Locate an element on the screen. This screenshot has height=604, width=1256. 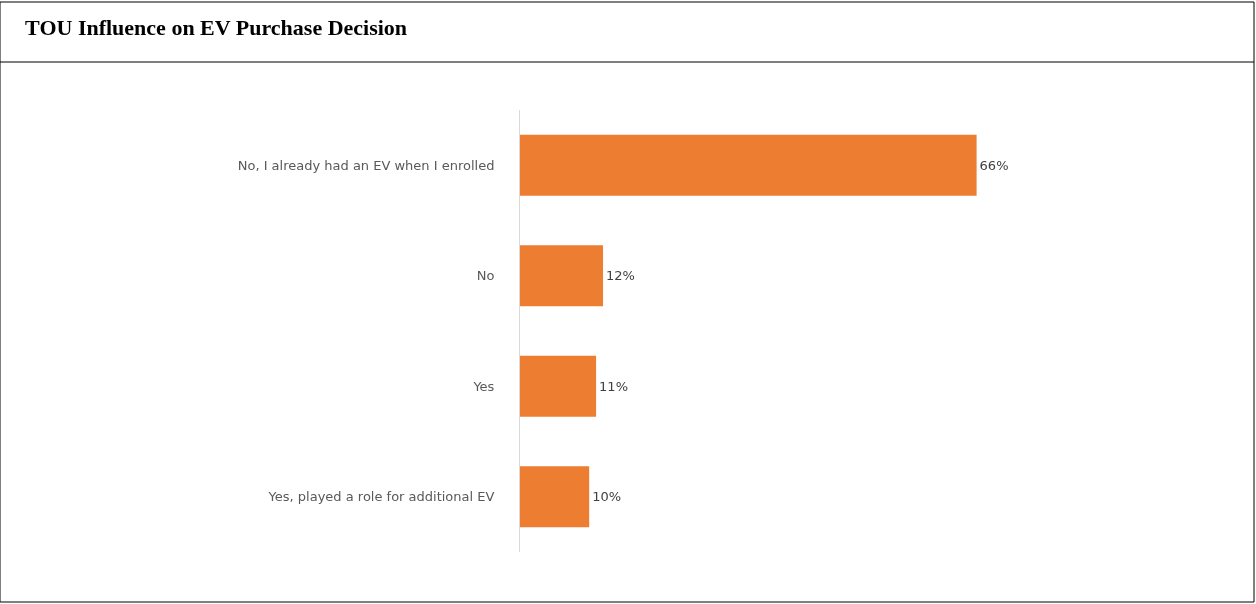
data-label: 10% is located at coordinates (607, 497).